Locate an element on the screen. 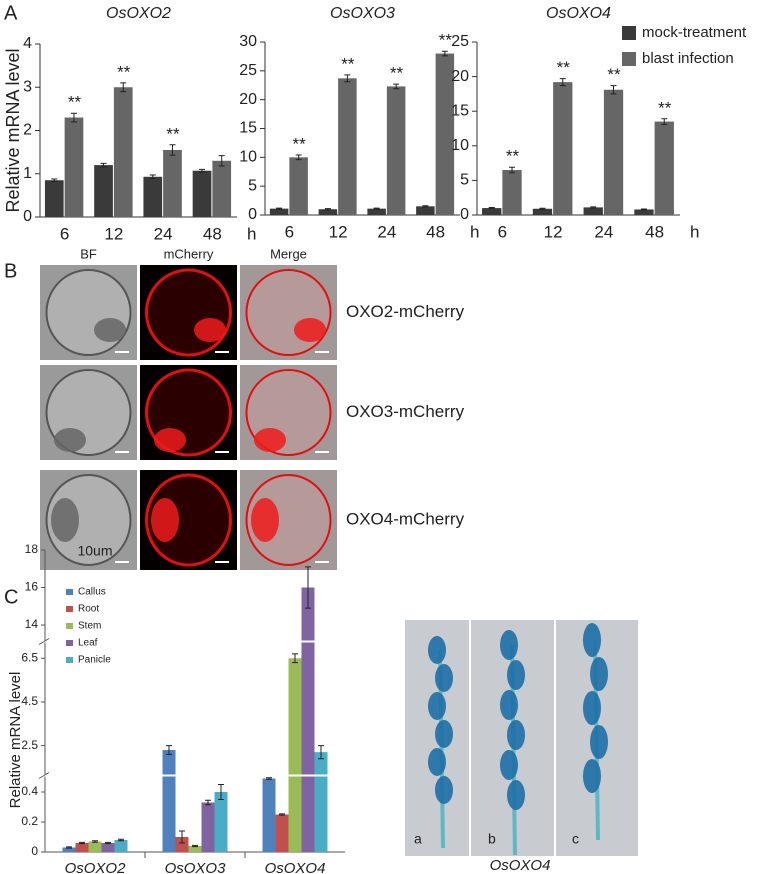  y-tick-label: 4.5 is located at coordinates (29, 701).